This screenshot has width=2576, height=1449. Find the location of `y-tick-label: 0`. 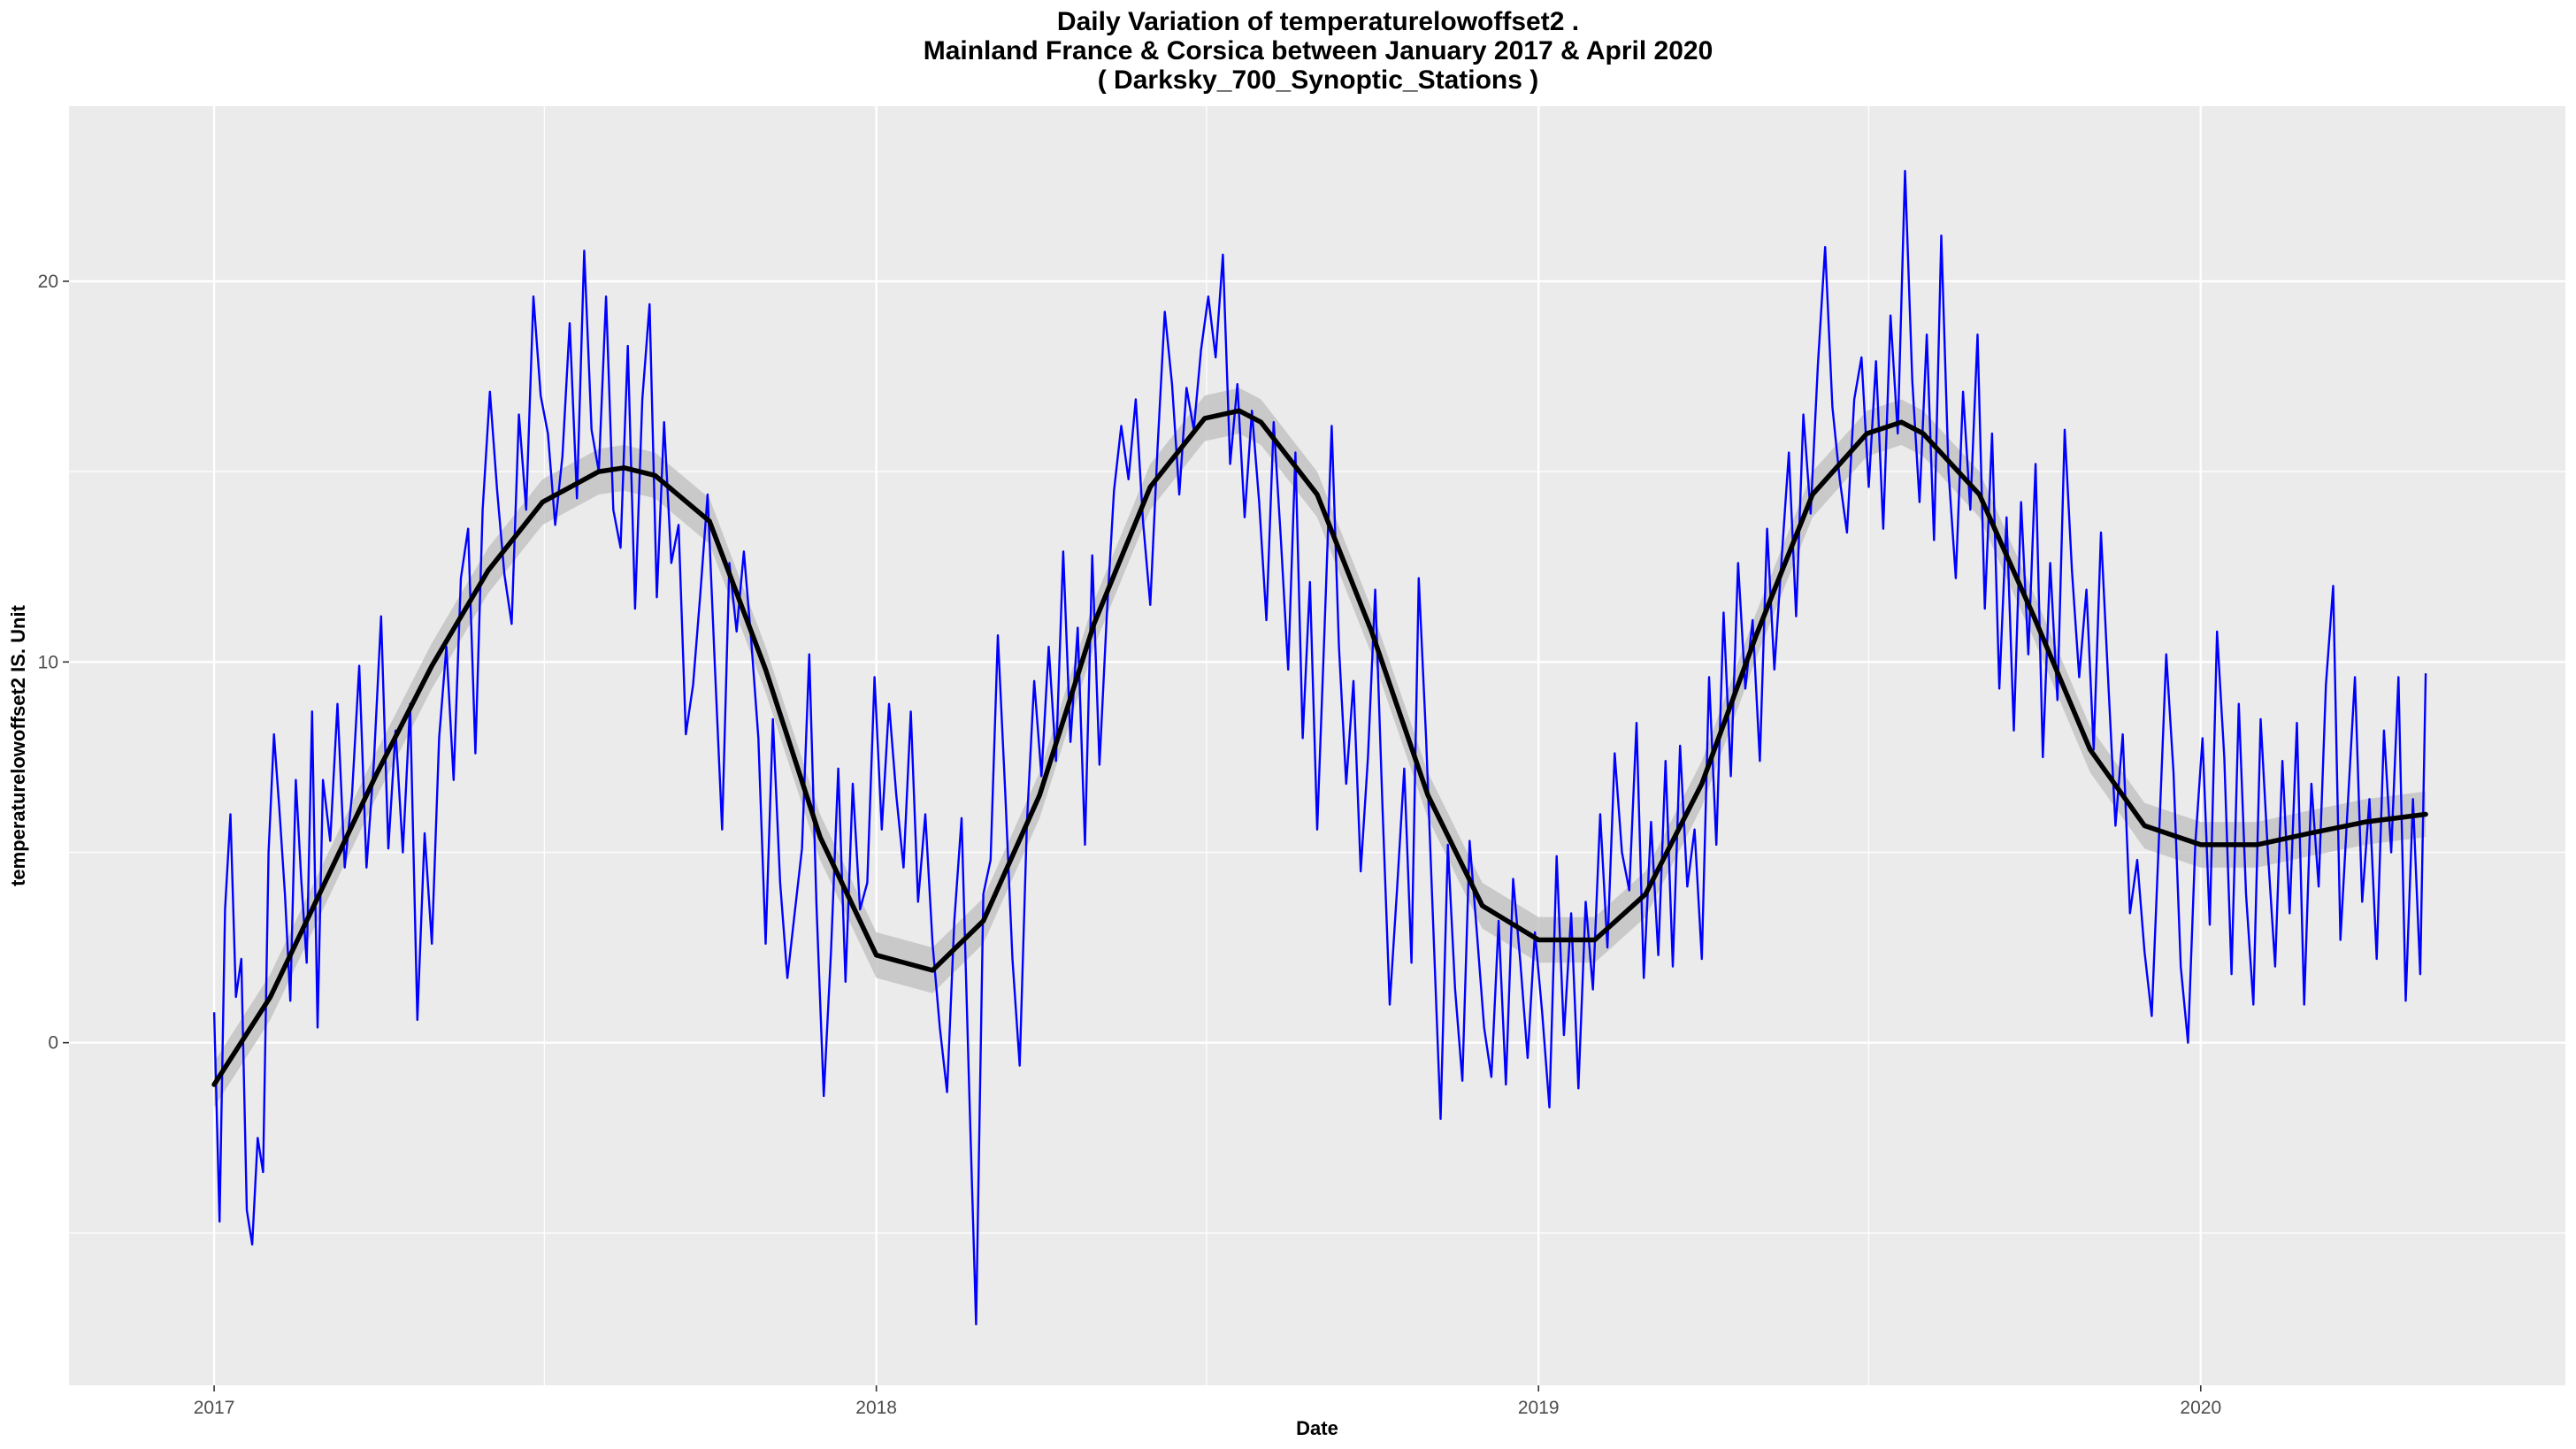

y-tick-label: 0 is located at coordinates (53, 1043).